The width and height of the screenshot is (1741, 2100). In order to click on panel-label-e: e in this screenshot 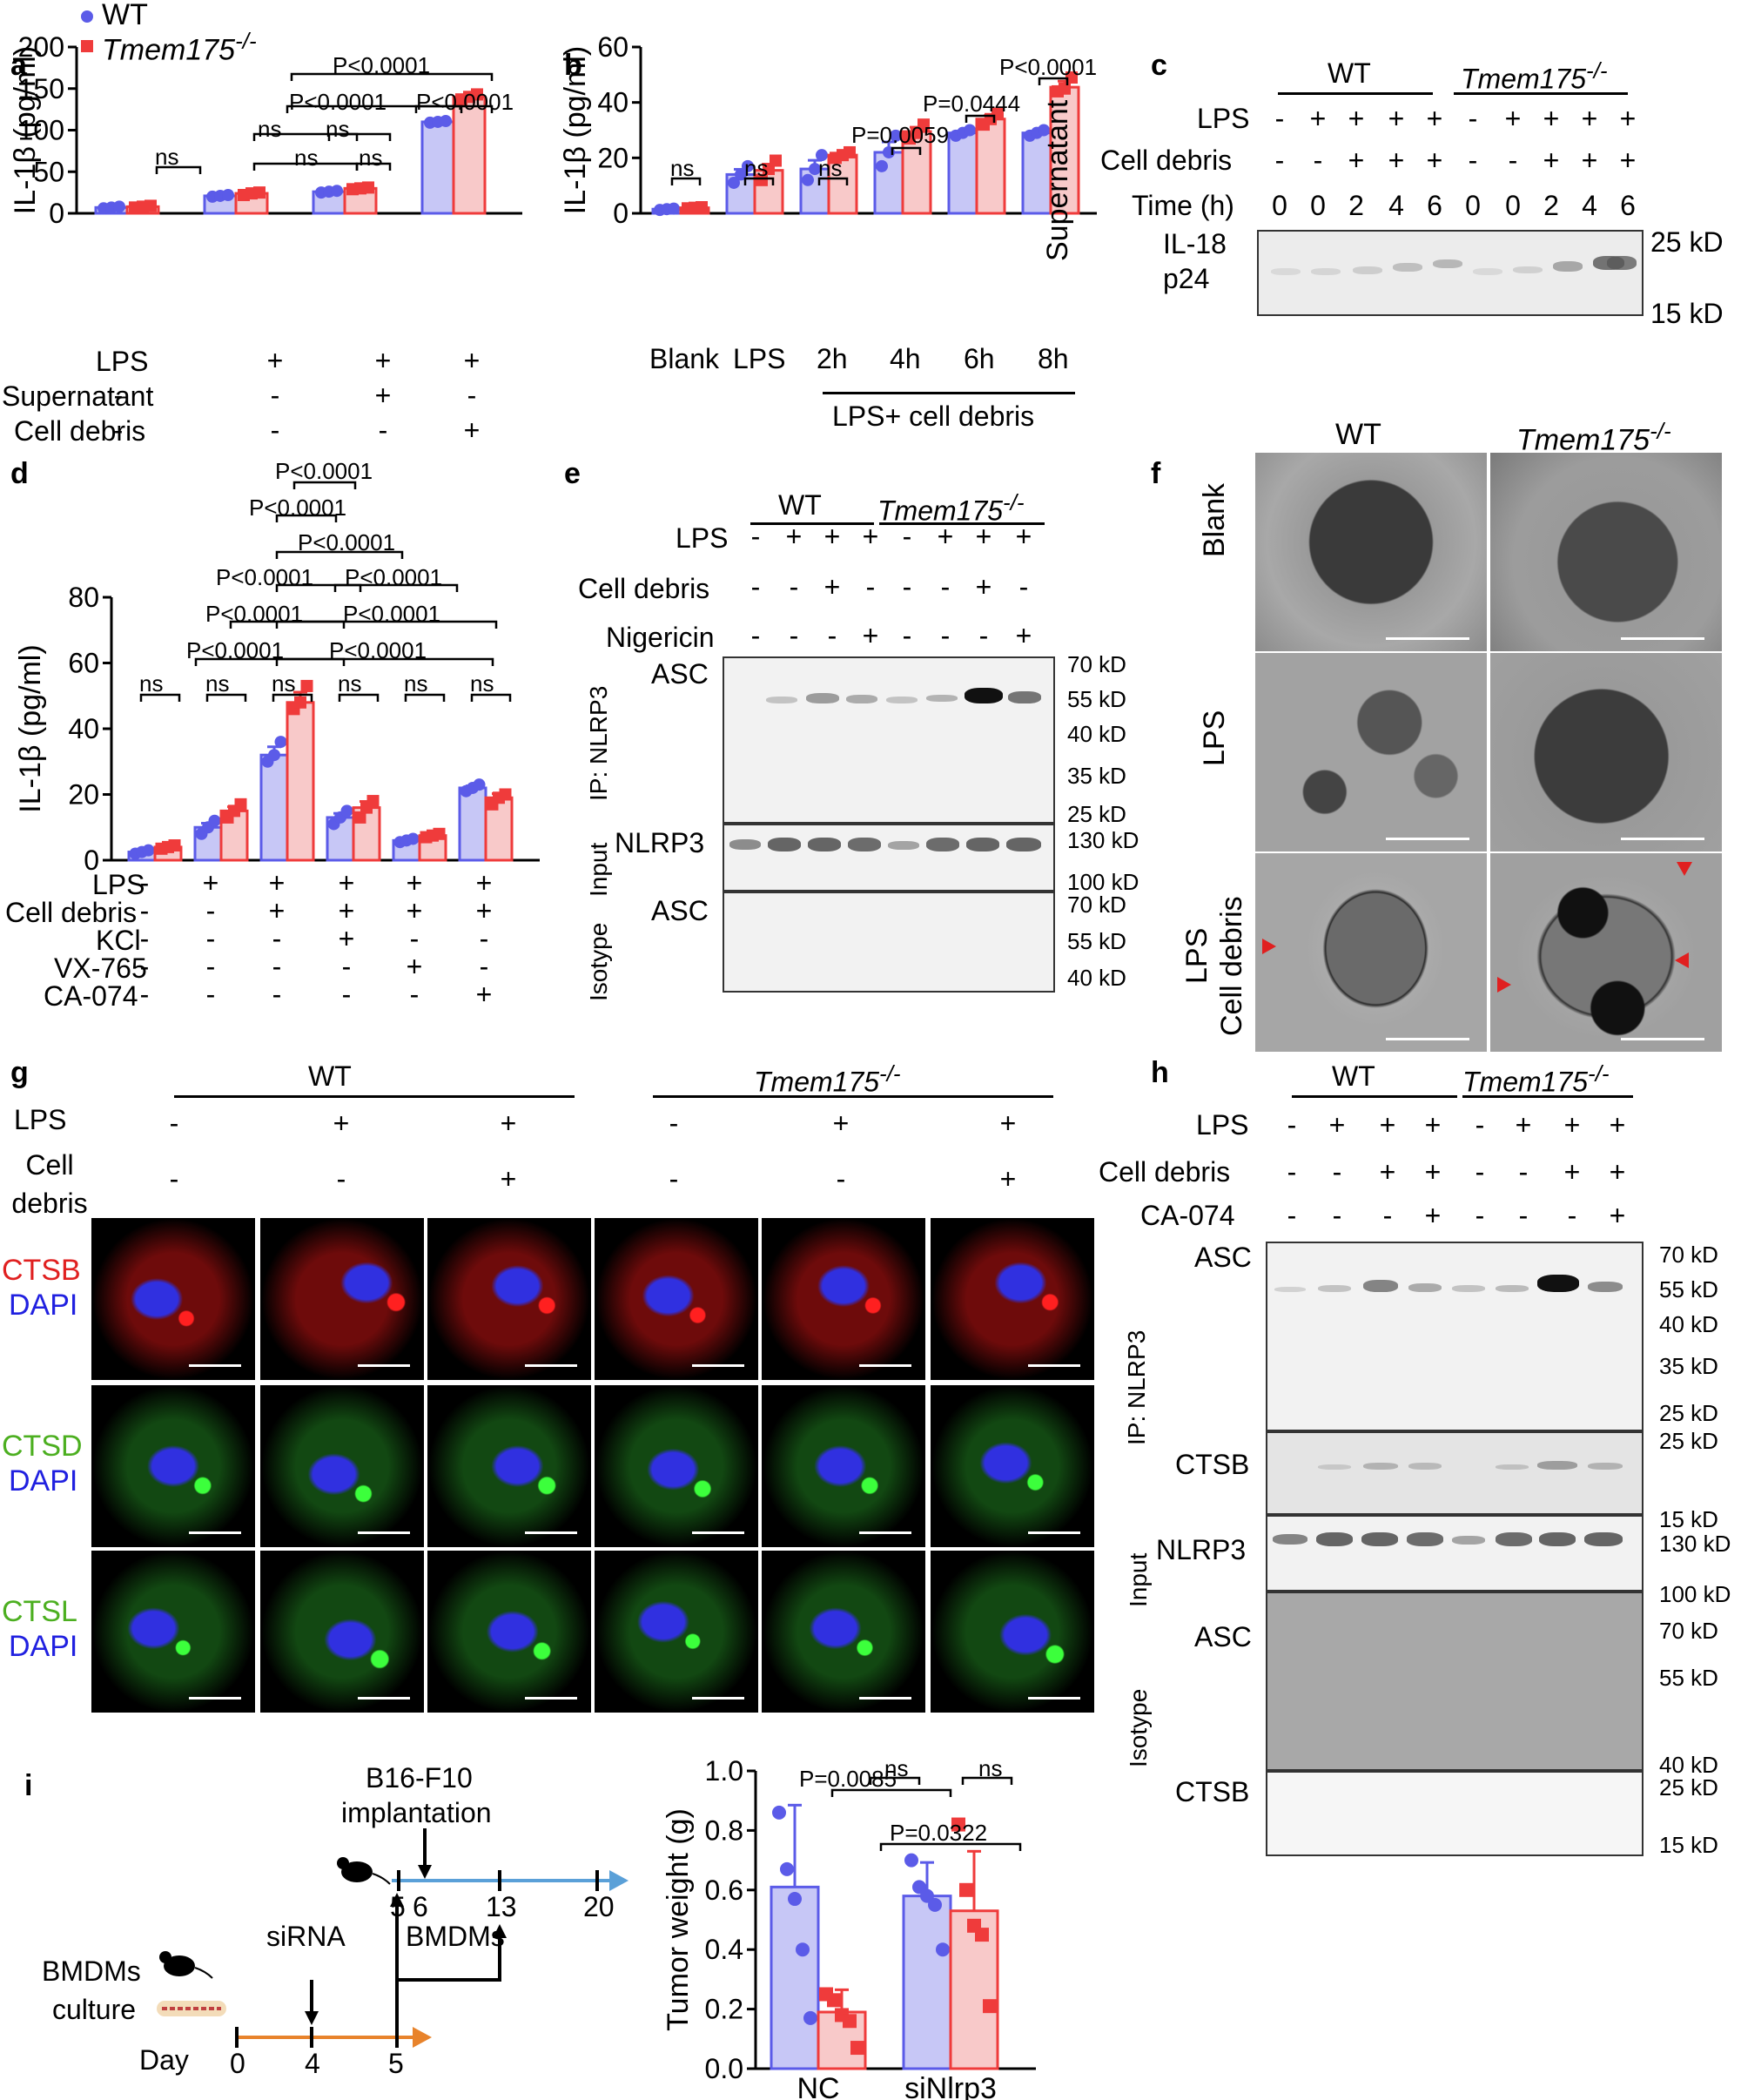, I will do `click(572, 473)`.